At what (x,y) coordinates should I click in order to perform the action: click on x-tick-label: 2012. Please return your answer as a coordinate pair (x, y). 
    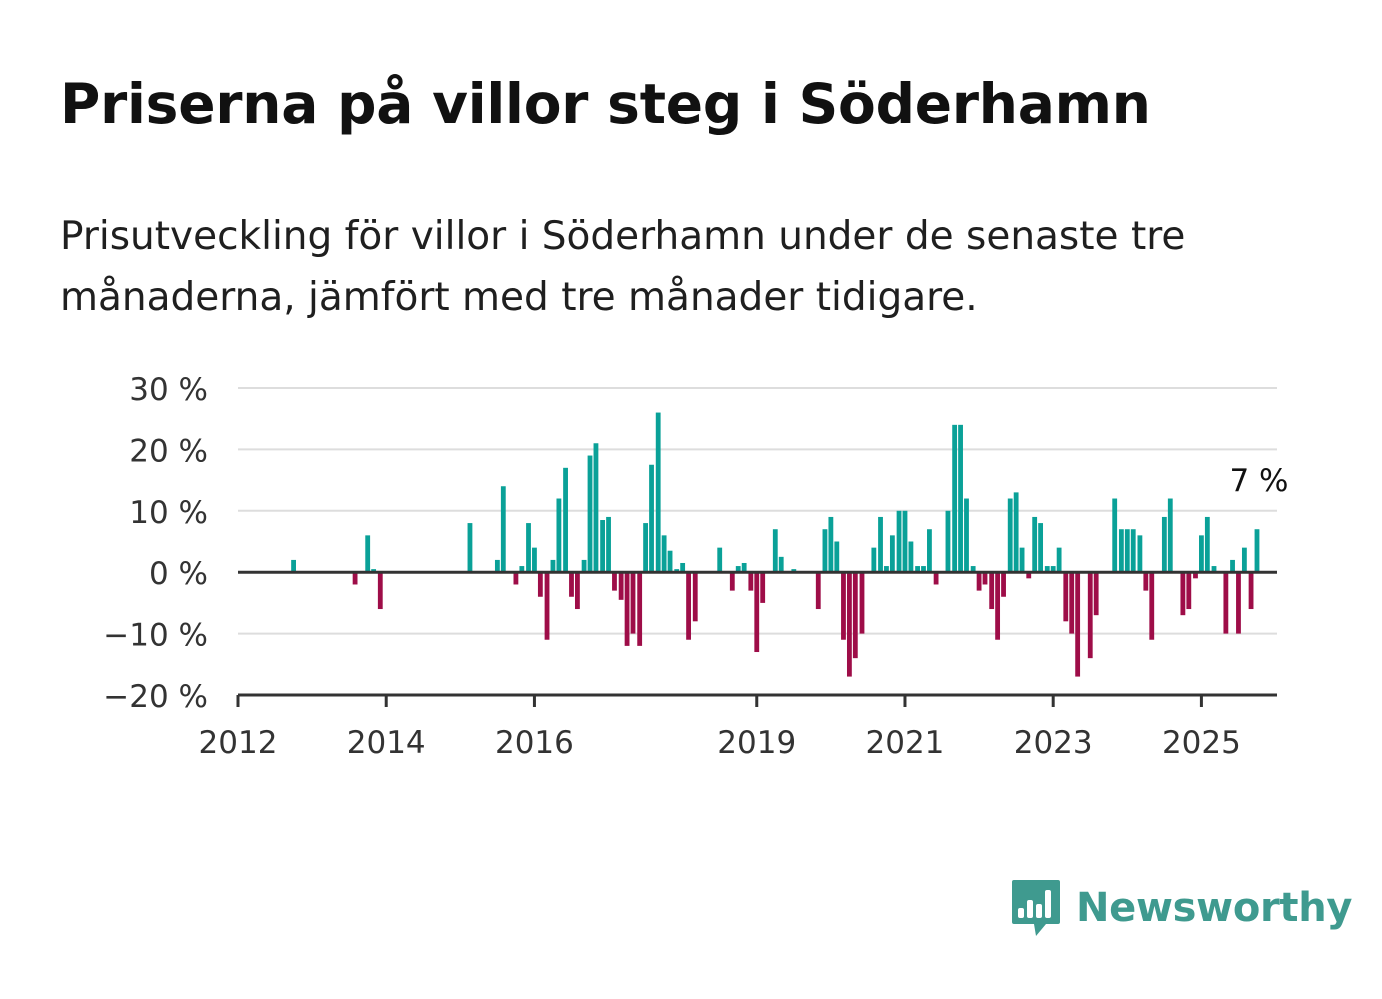
    Looking at the image, I should click on (238, 743).